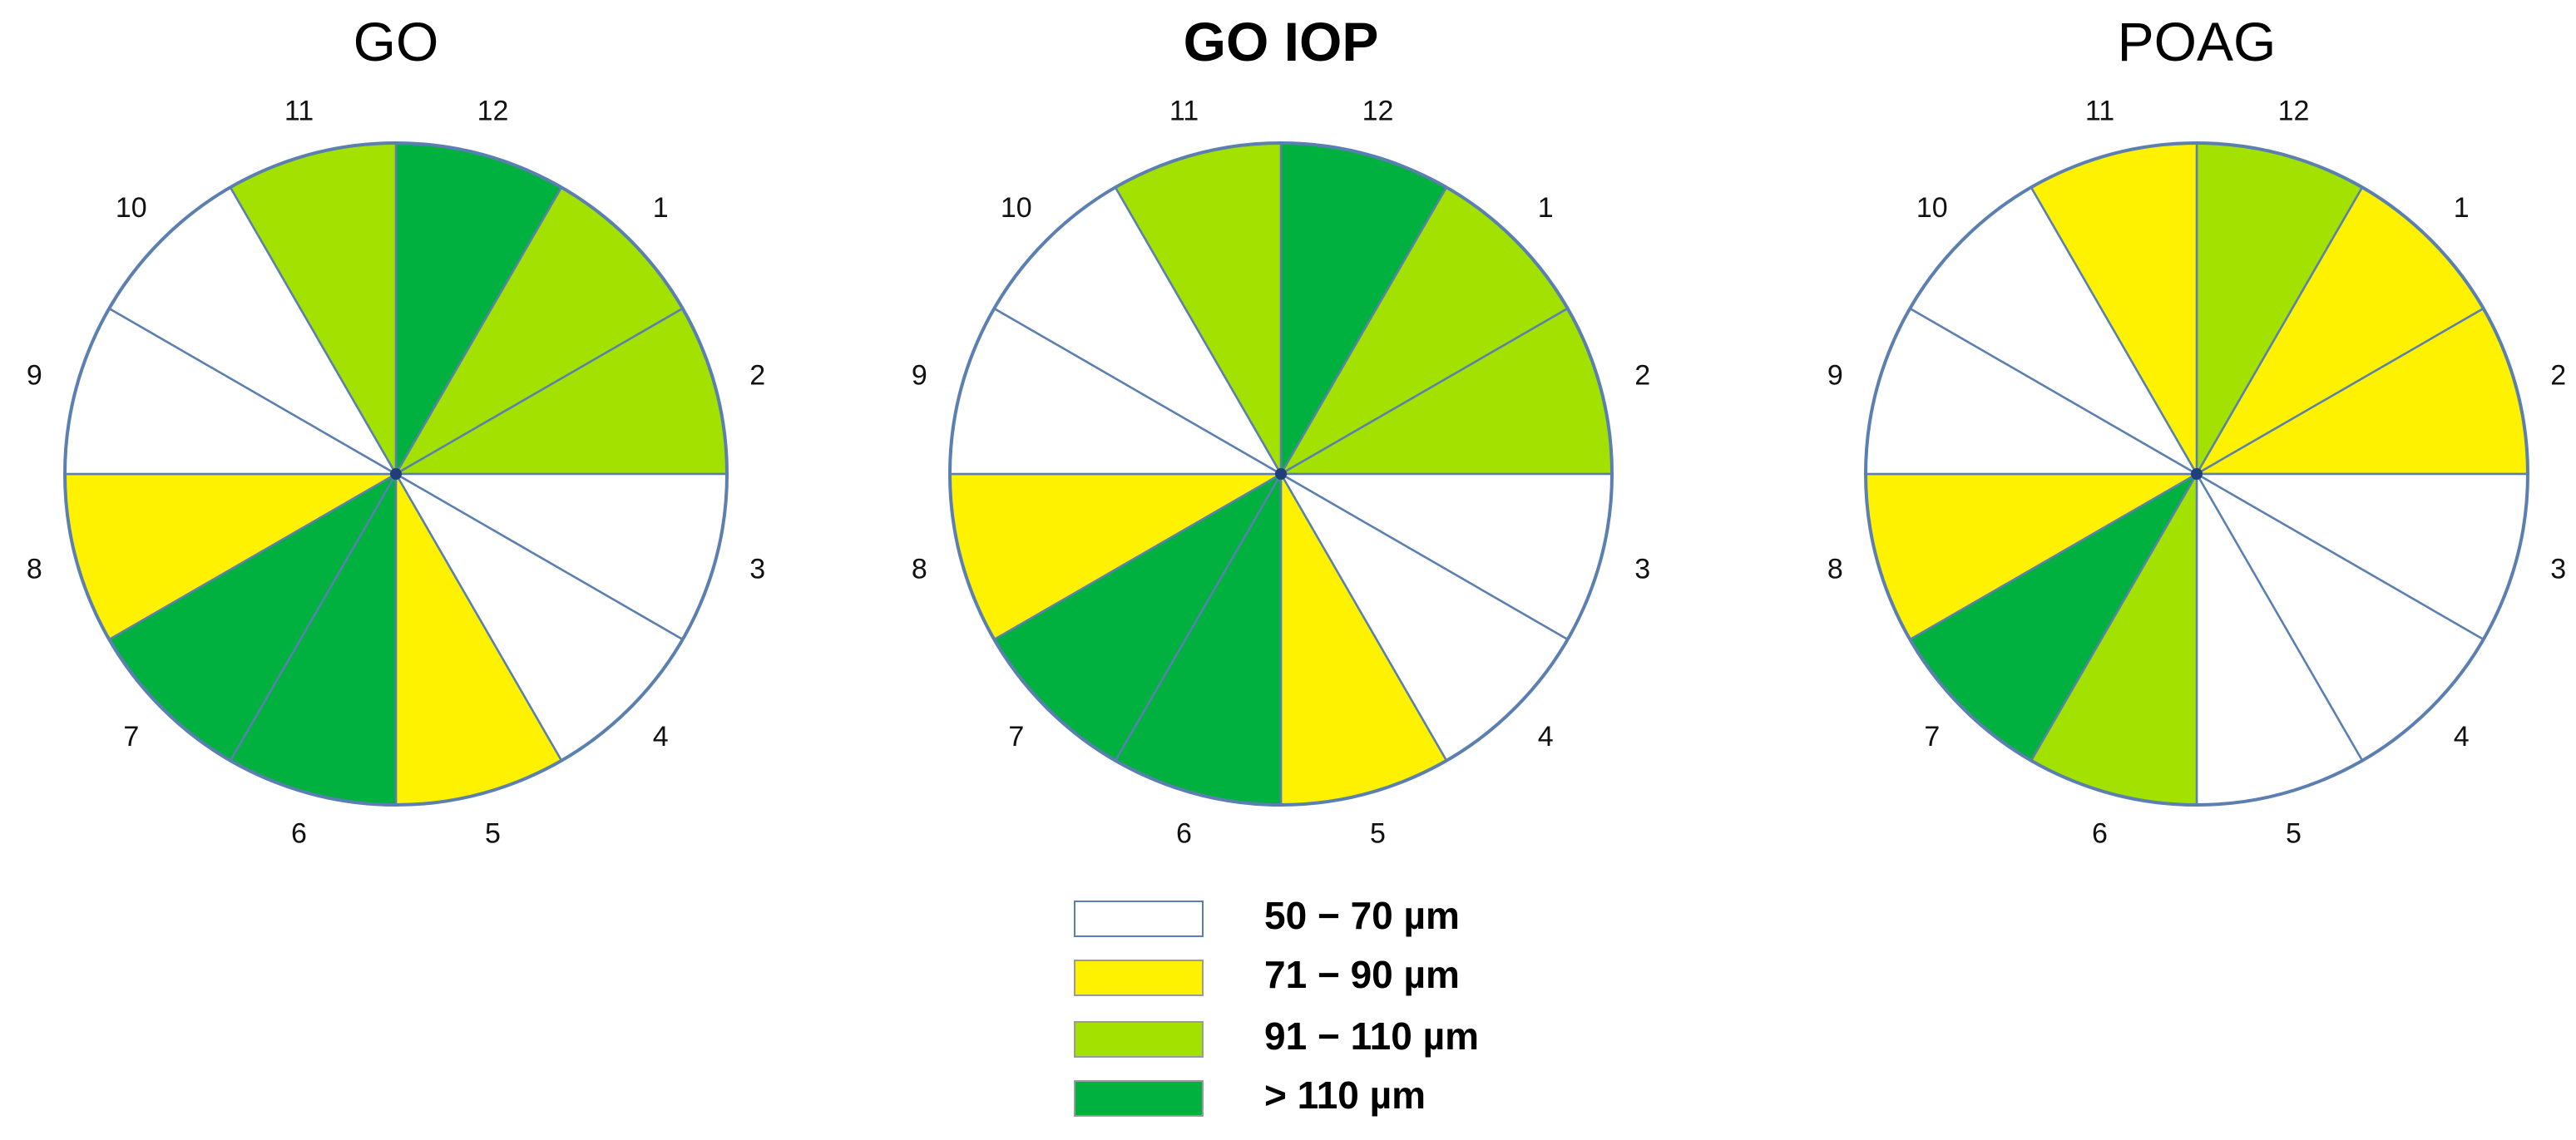 The height and width of the screenshot is (1140, 2576). Describe the element at coordinates (1371, 1036) in the screenshot. I see `legend-label: 91 − 110 µm` at that location.